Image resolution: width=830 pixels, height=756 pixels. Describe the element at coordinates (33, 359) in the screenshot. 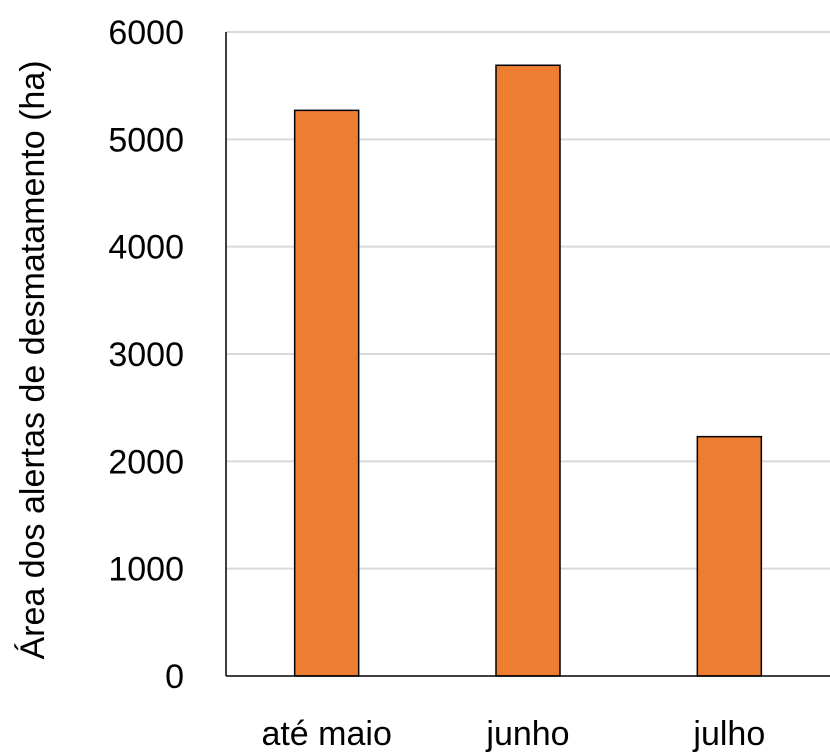

I see `y-axis-title: Área dos alertas de desmatamento (ha)` at that location.